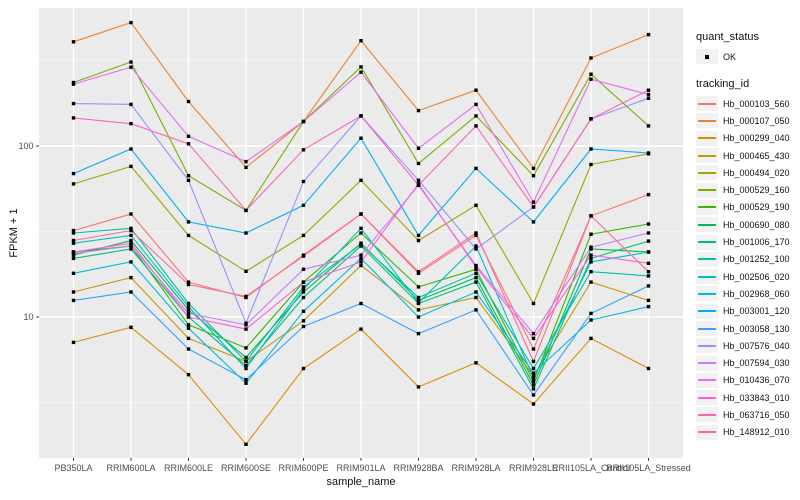 This screenshot has width=800, height=500. I want to click on legend-entry-Hb_148912_010: Hb_148912_010, so click(748, 432).